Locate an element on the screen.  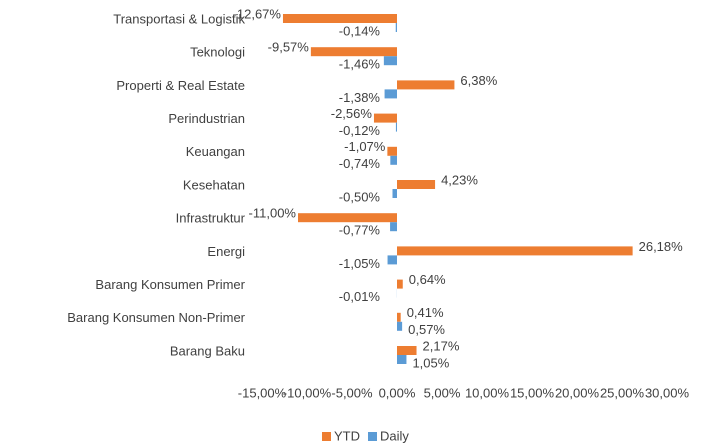
value-label: -0,14% is located at coordinates (360, 30).